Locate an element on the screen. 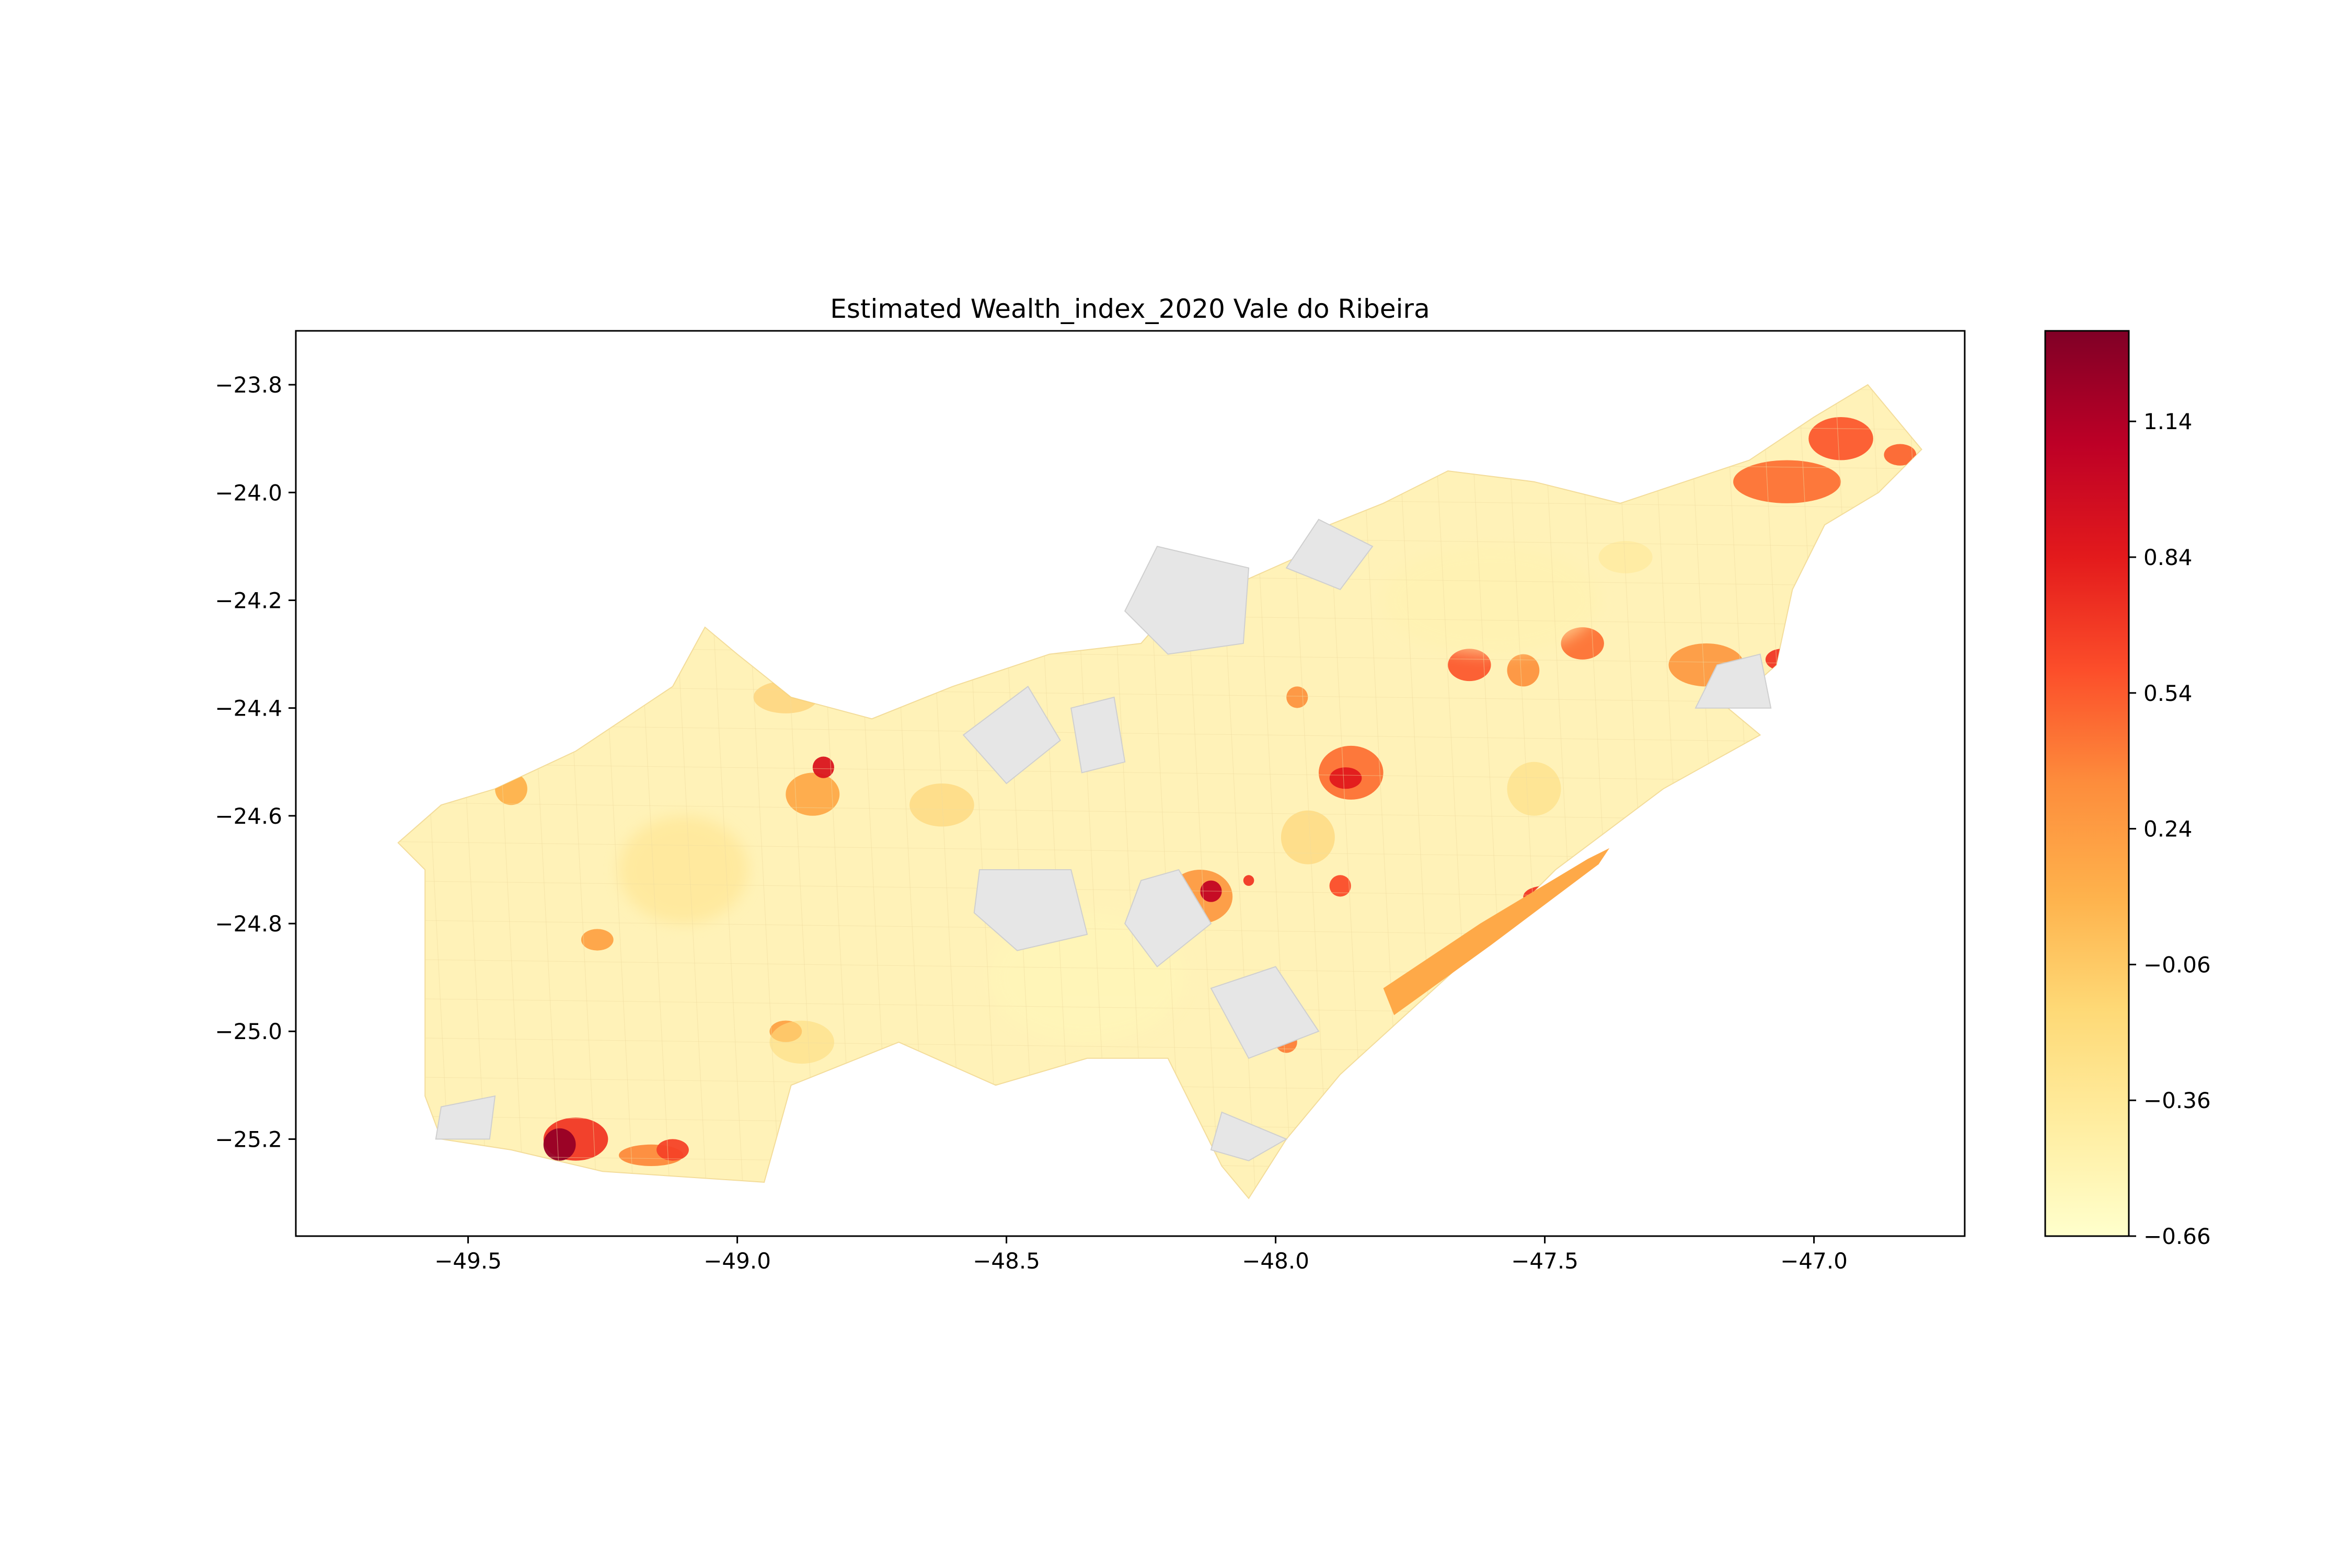 This screenshot has width=2352, height=1568. y-tick-label: −25.0 is located at coordinates (248, 1031).